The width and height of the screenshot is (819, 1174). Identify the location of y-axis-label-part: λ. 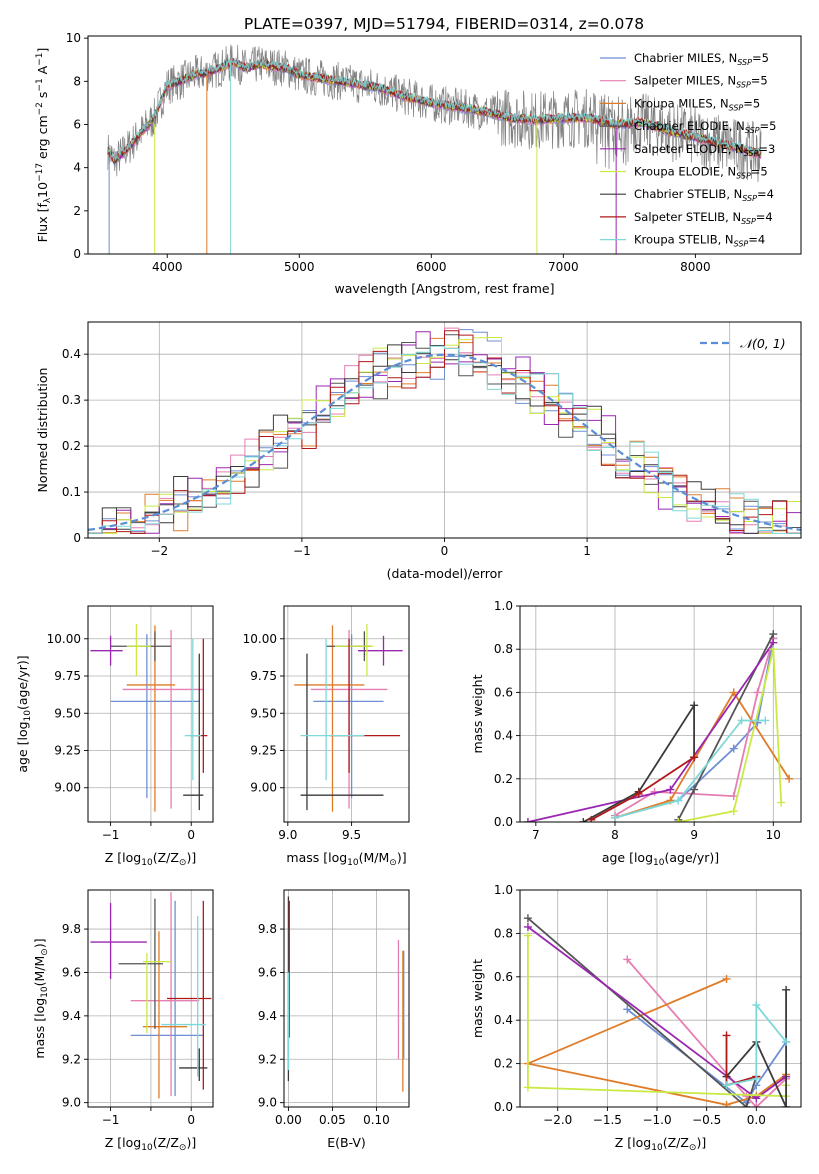
(48, 200).